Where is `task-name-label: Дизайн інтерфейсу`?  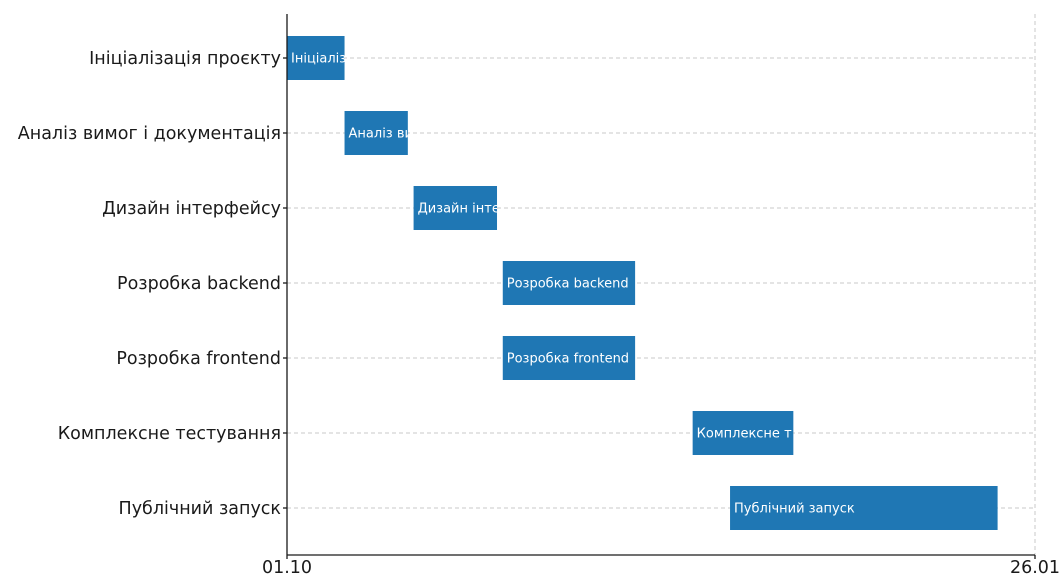
task-name-label: Дизайн інтерфейсу is located at coordinates (191, 209).